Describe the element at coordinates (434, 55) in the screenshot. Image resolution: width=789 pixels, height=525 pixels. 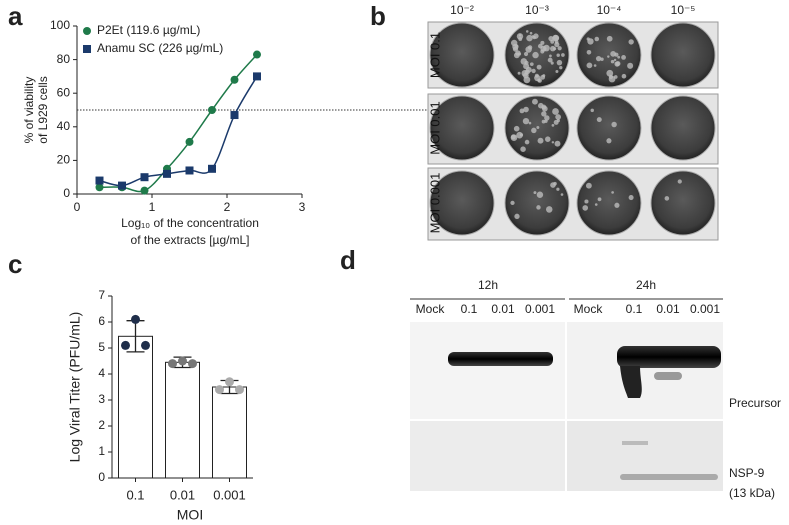
I see `row-label: MOI 0.1` at that location.